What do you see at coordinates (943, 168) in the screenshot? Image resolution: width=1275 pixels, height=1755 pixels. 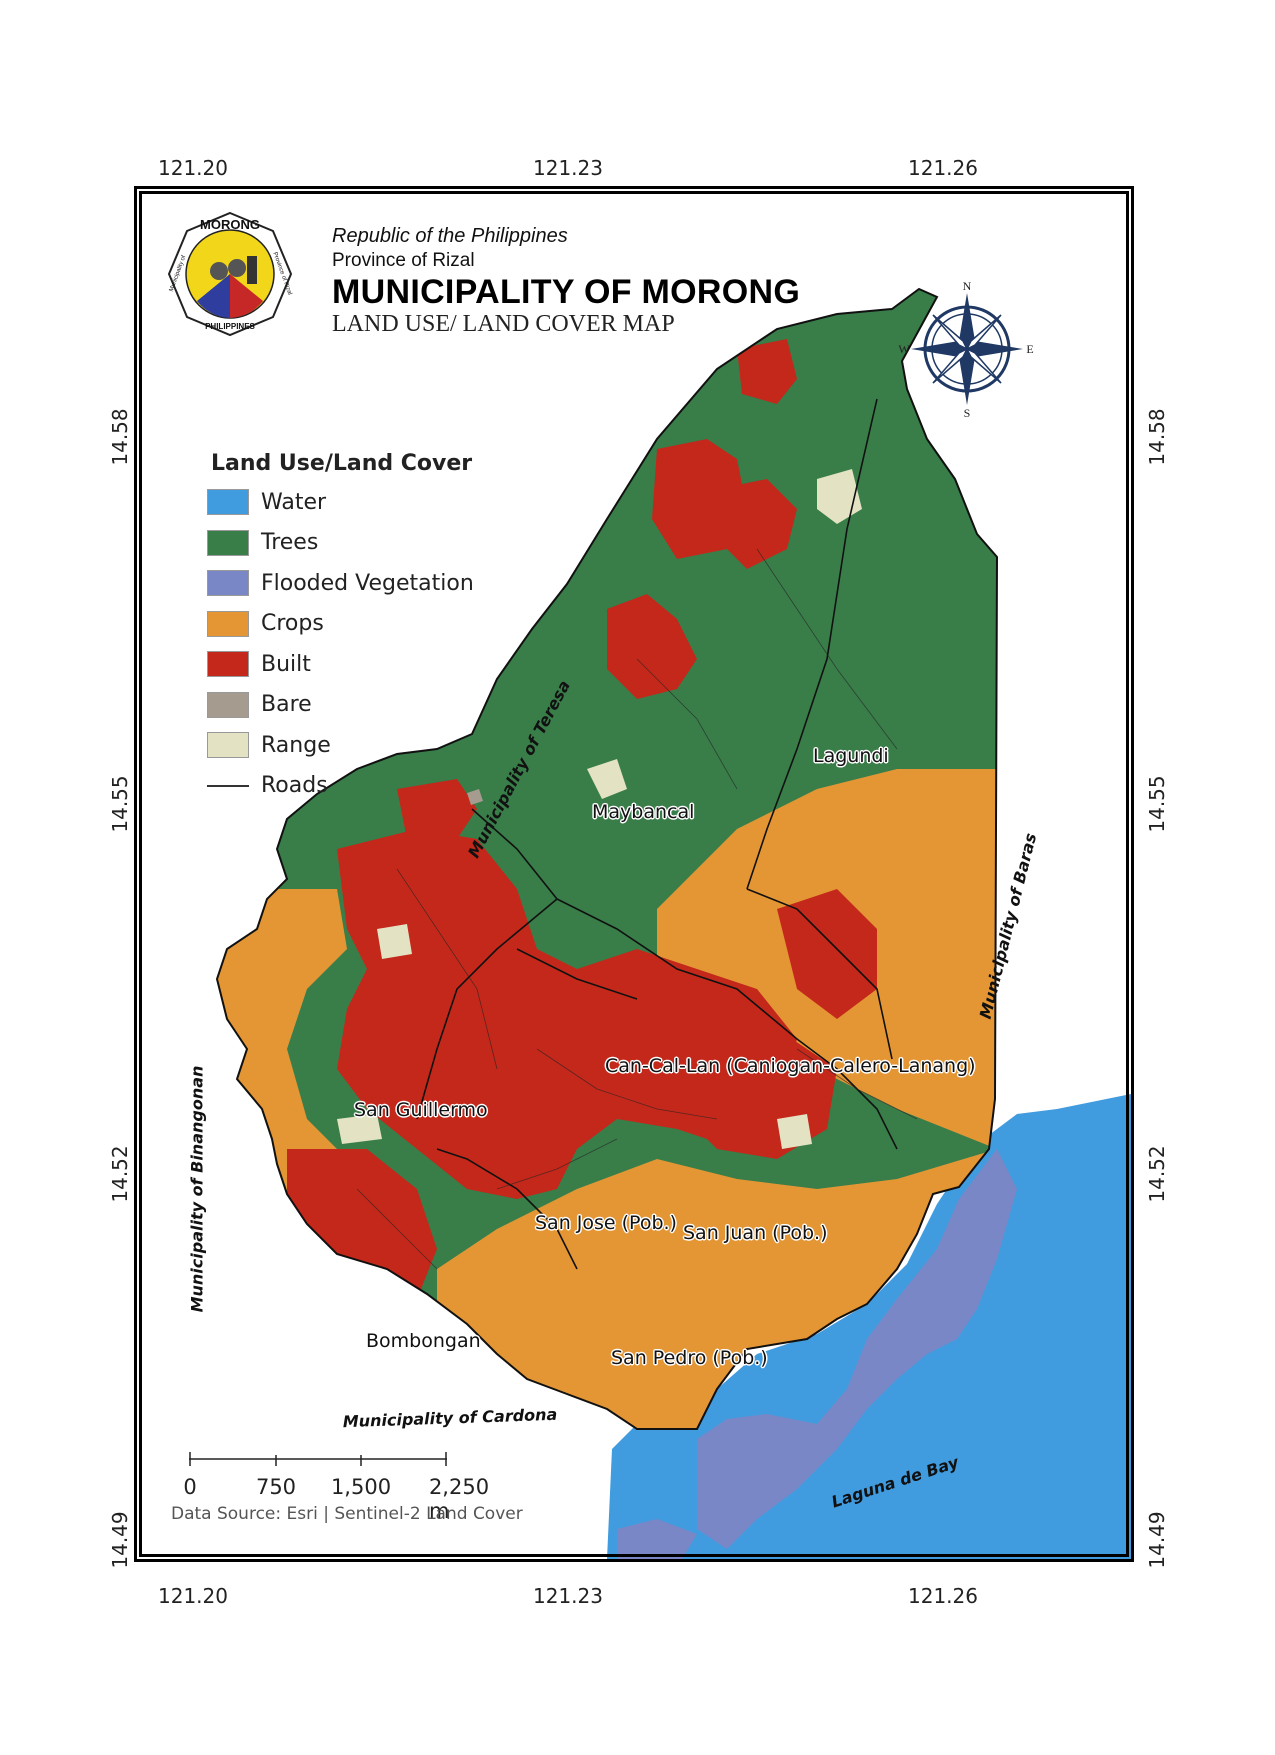 I see `coord-top-3: 121.26` at bounding box center [943, 168].